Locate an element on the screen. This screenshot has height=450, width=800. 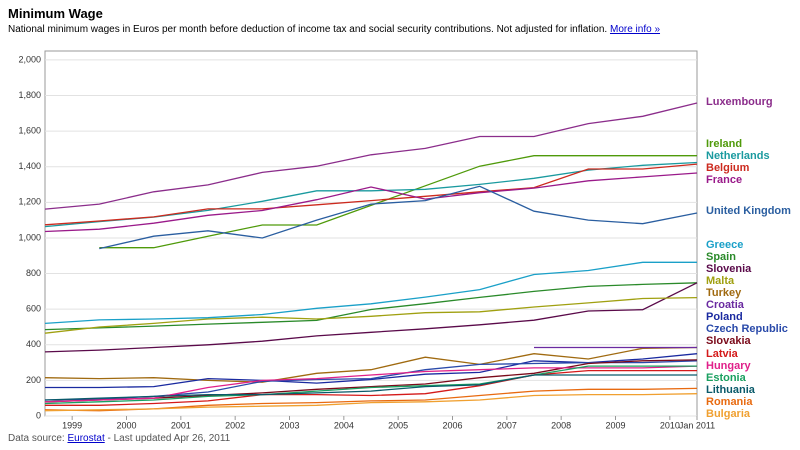
y-tick-label: 600 is located at coordinates (33, 309).